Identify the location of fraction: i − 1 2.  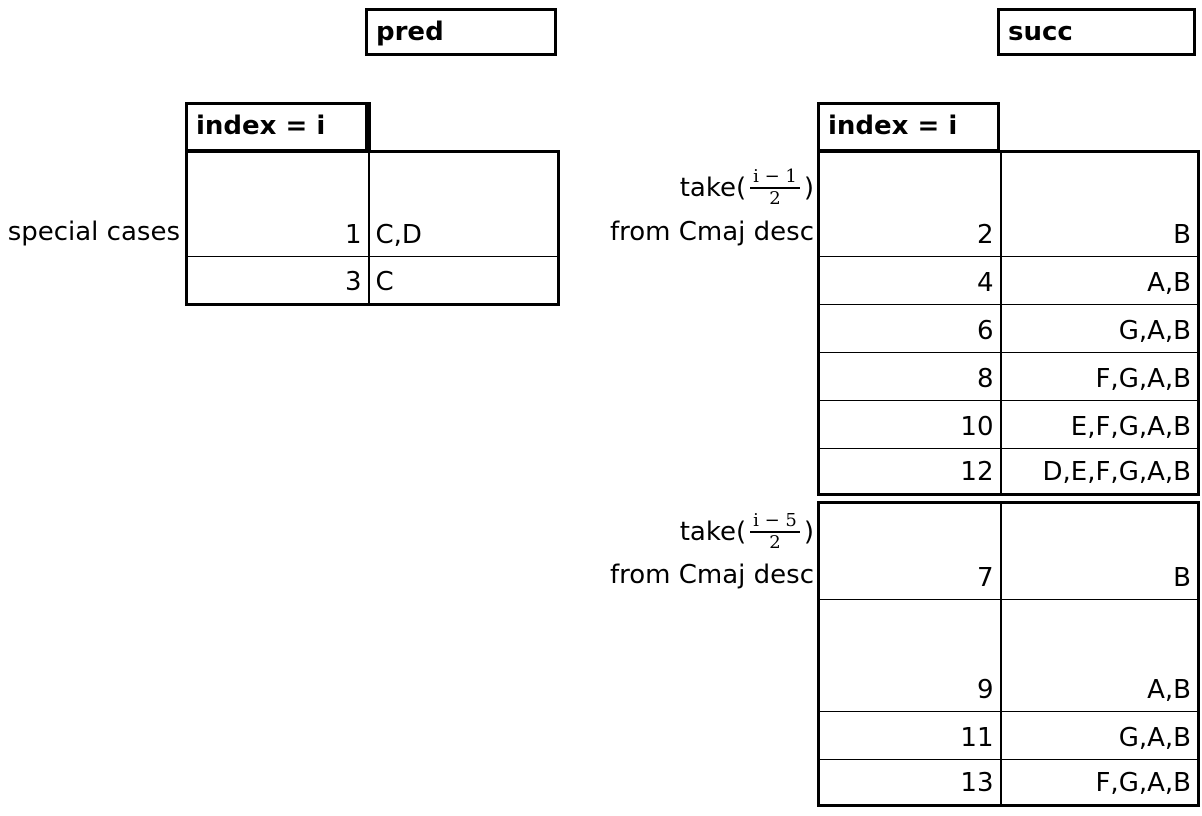
(775, 188).